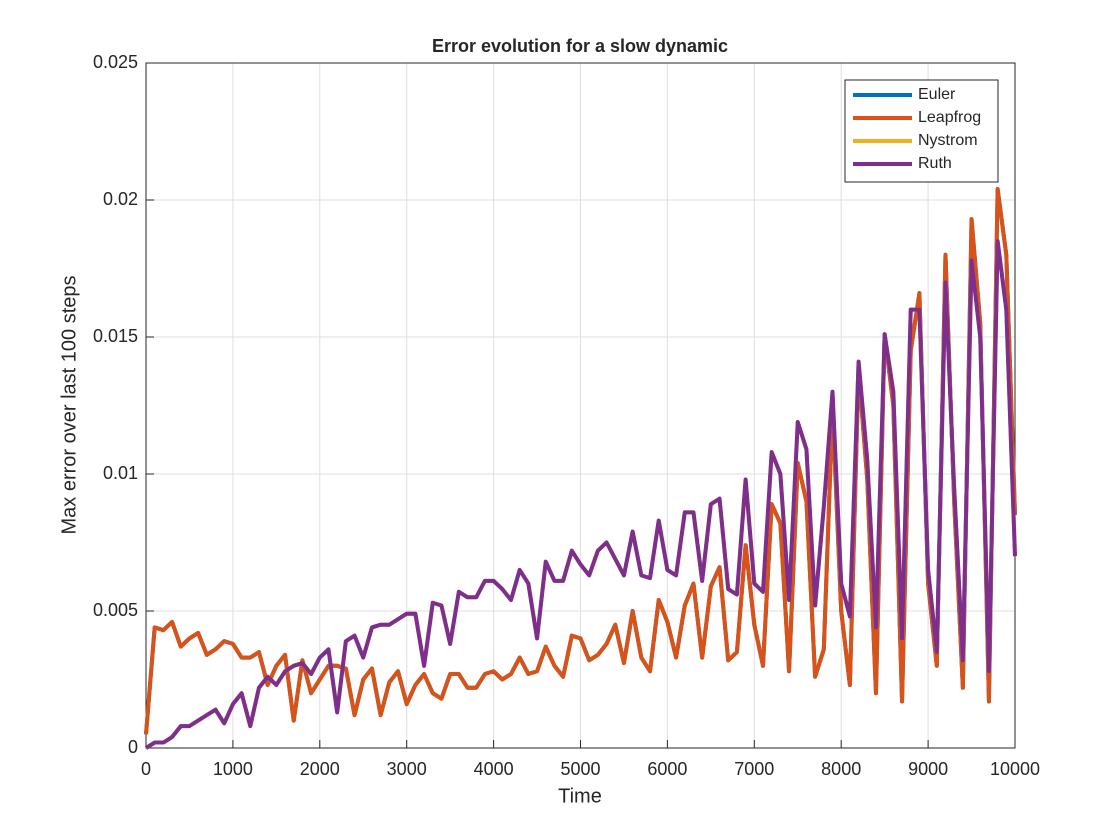 This screenshot has height=840, width=1120. Describe the element at coordinates (667, 769) in the screenshot. I see `x-tick-label: 6000` at that location.